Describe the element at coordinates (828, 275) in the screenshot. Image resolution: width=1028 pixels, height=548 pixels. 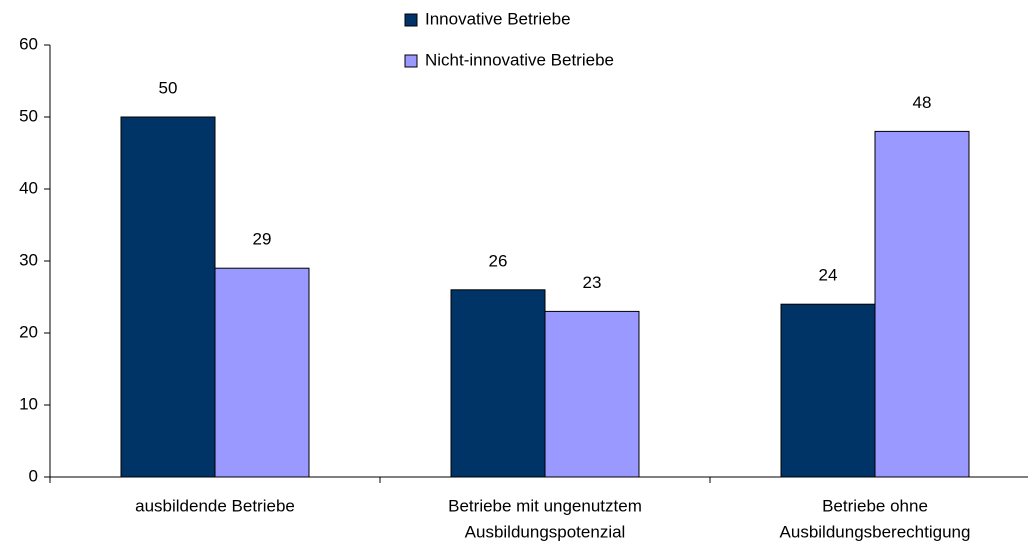
I see `value-label: 24` at that location.